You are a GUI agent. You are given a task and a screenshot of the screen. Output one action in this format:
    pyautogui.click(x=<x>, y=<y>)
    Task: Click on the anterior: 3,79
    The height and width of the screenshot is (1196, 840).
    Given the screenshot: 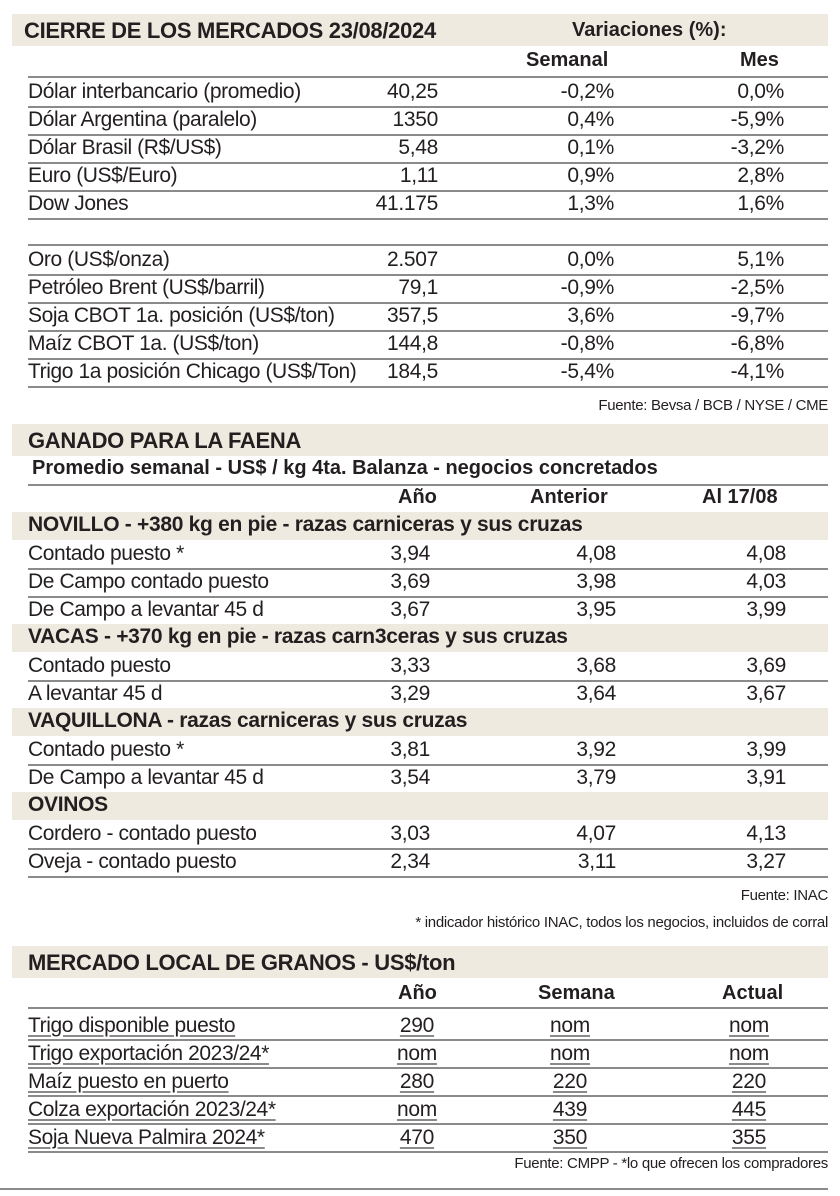 What is the action you would take?
    pyautogui.click(x=596, y=777)
    